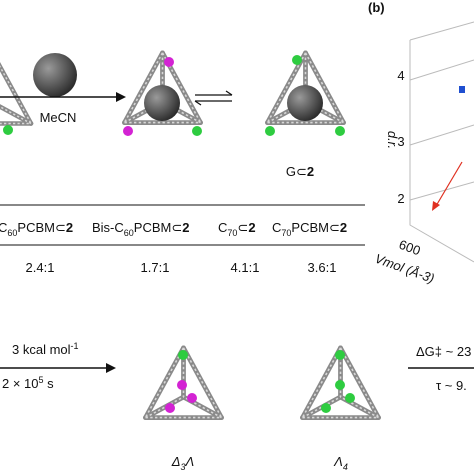 The height and width of the screenshot is (474, 474). Describe the element at coordinates (49, 383) in the screenshot. I see `text-part: s` at that location.